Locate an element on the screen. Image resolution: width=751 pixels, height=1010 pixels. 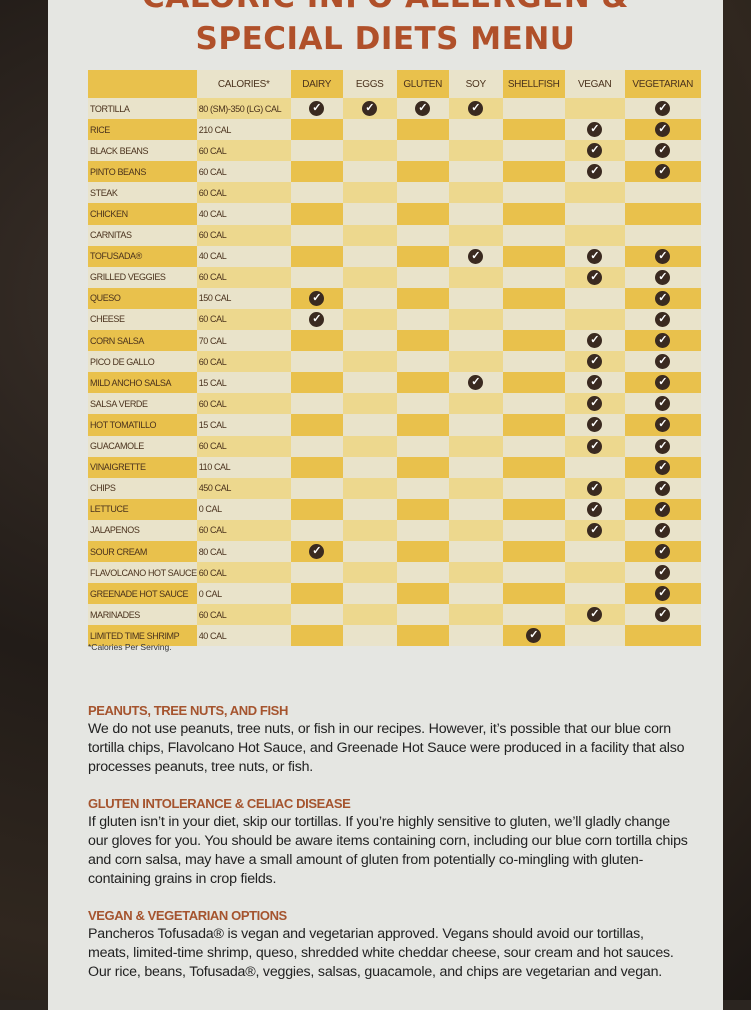
table-row: PICO DE GALLO 60 CAL ✓ ✓ is located at coordinates (394, 362).